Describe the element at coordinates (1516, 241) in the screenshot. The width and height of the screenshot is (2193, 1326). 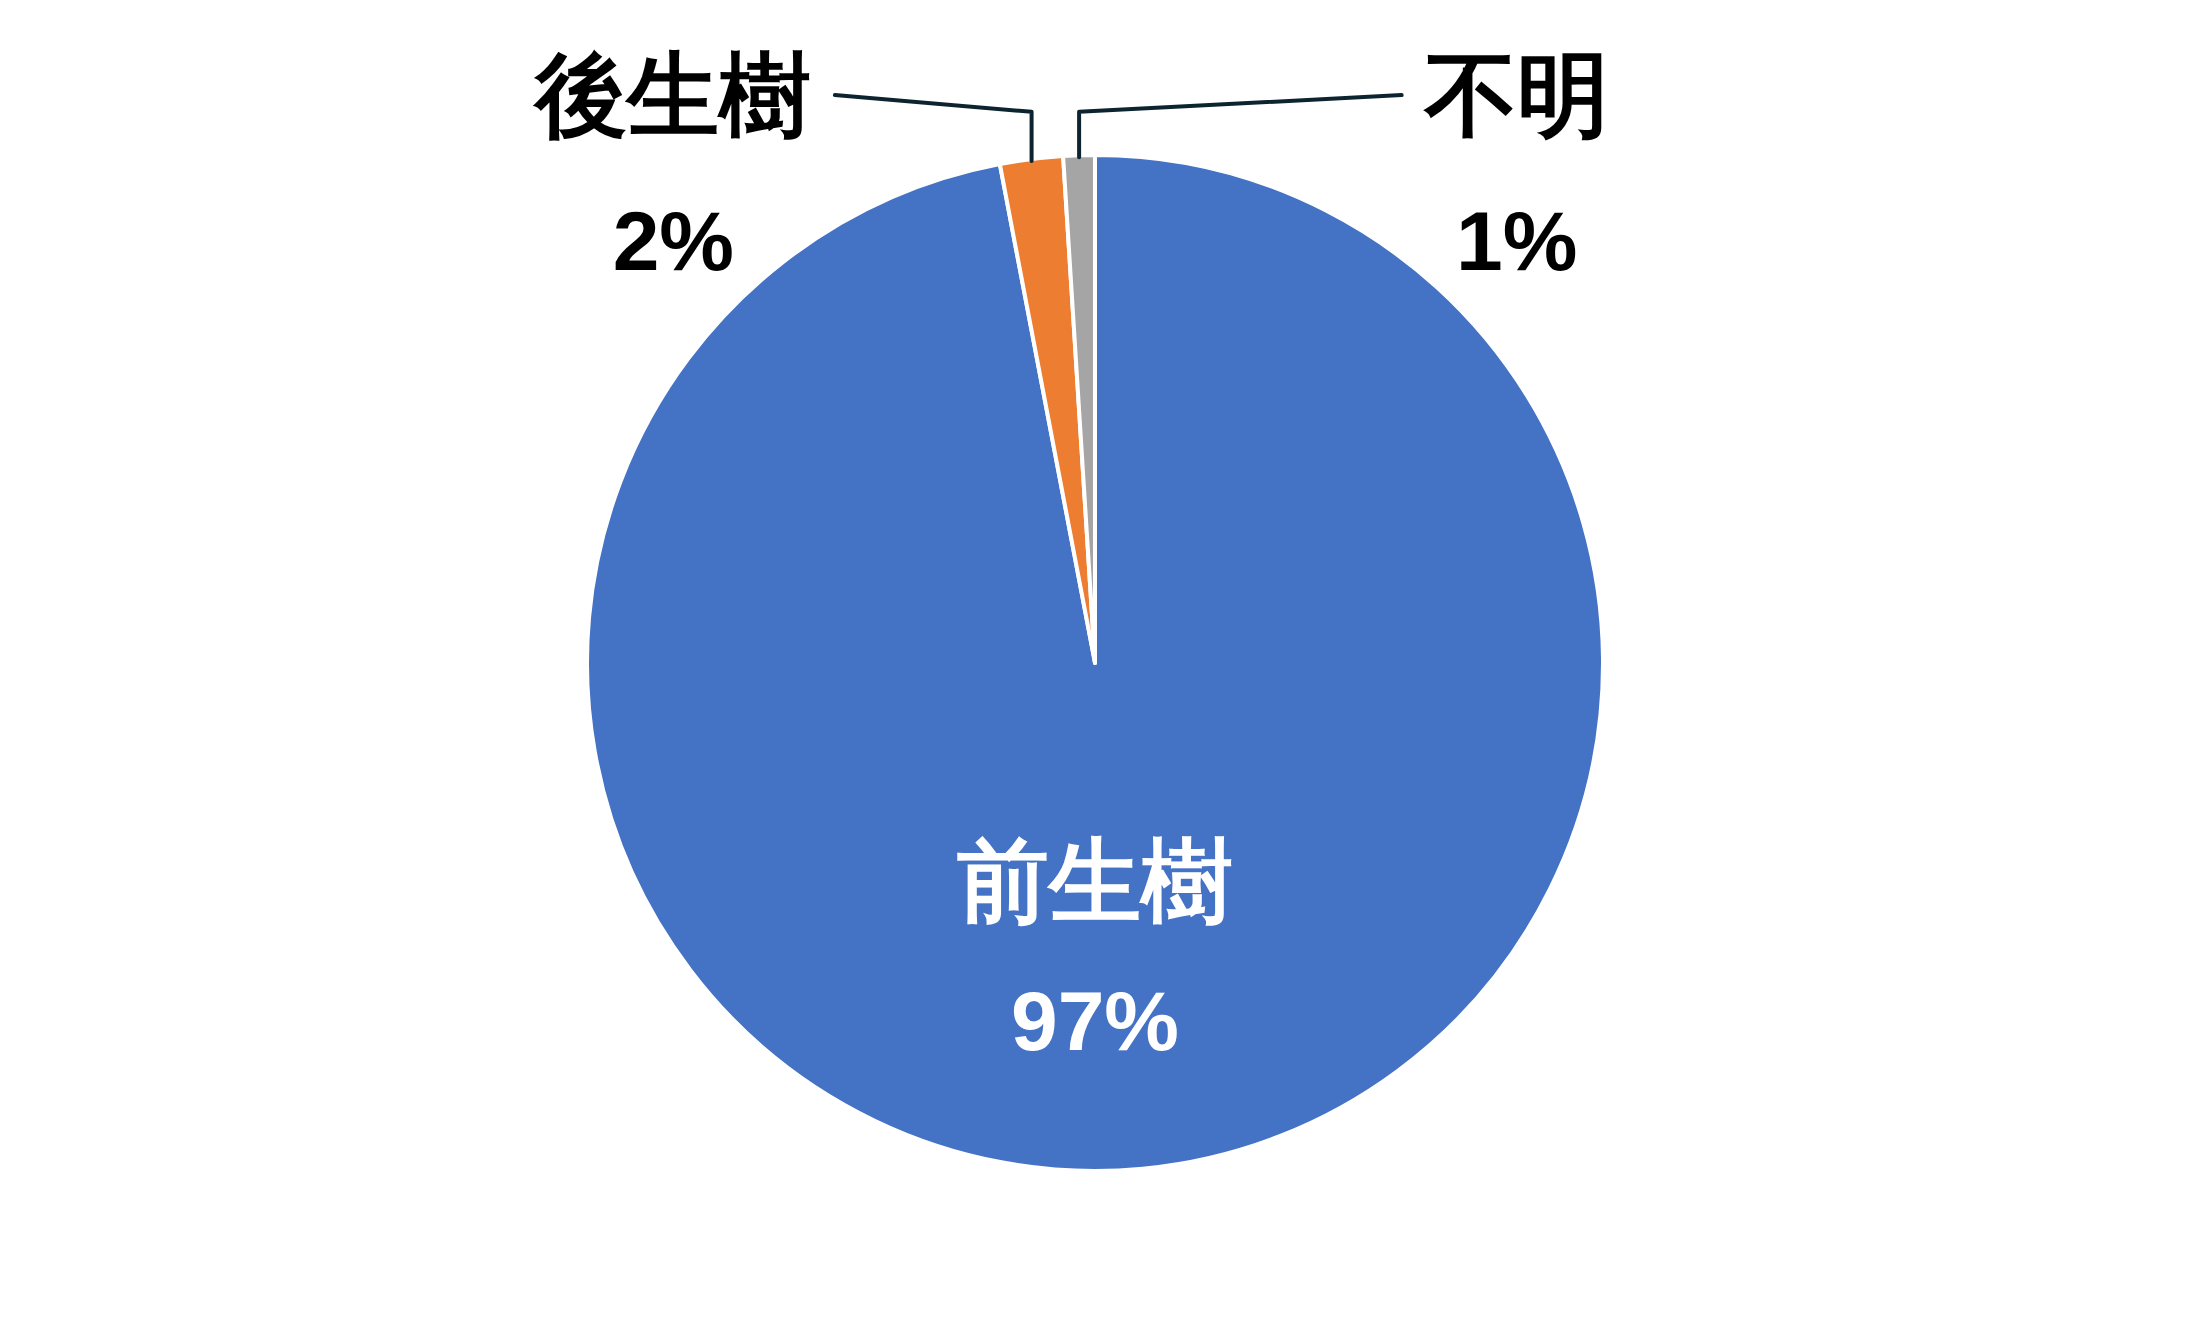
I see `data-label: 1%` at that location.